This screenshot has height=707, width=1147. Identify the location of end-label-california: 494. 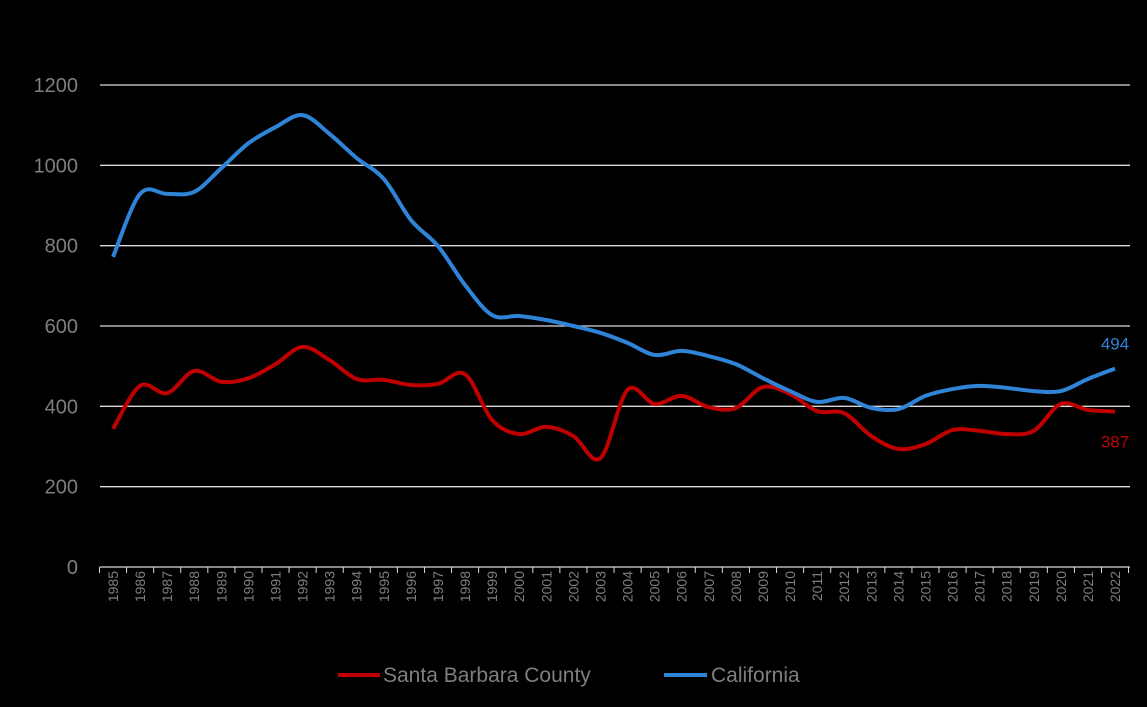
(1115, 344).